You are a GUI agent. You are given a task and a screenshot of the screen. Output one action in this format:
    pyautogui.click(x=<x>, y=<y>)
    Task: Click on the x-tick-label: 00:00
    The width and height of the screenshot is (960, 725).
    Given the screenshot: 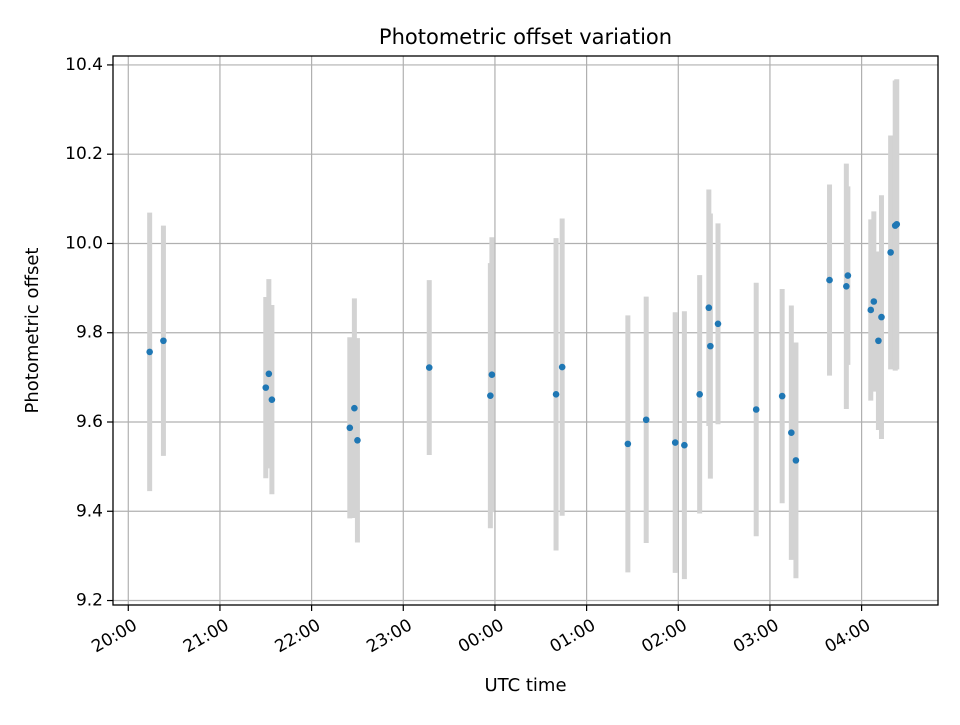 What is the action you would take?
    pyautogui.click(x=481, y=636)
    